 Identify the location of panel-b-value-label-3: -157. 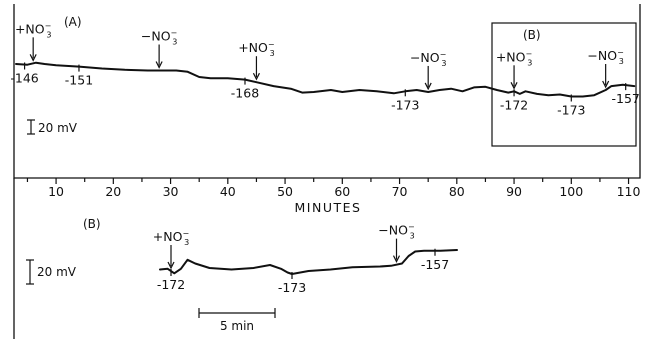
(435, 264).